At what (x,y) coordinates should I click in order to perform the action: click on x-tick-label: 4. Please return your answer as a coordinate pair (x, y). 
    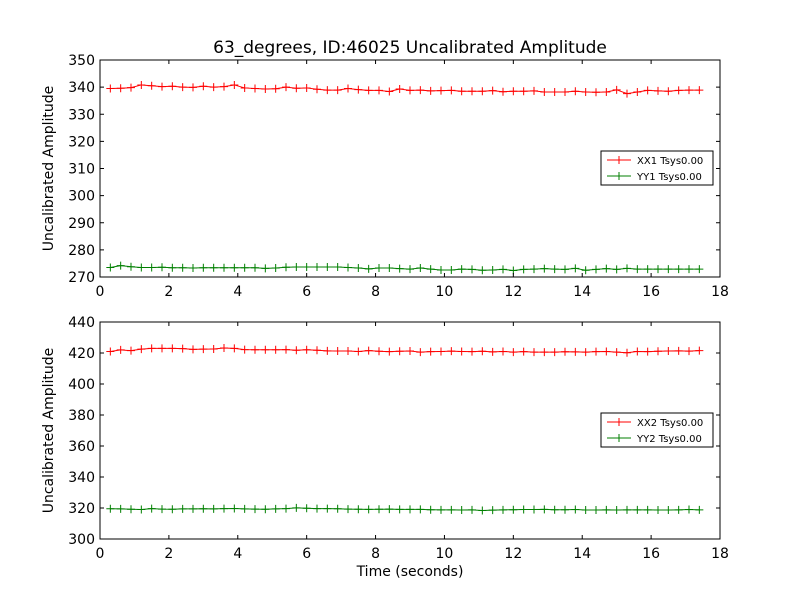
    Looking at the image, I should click on (237, 292).